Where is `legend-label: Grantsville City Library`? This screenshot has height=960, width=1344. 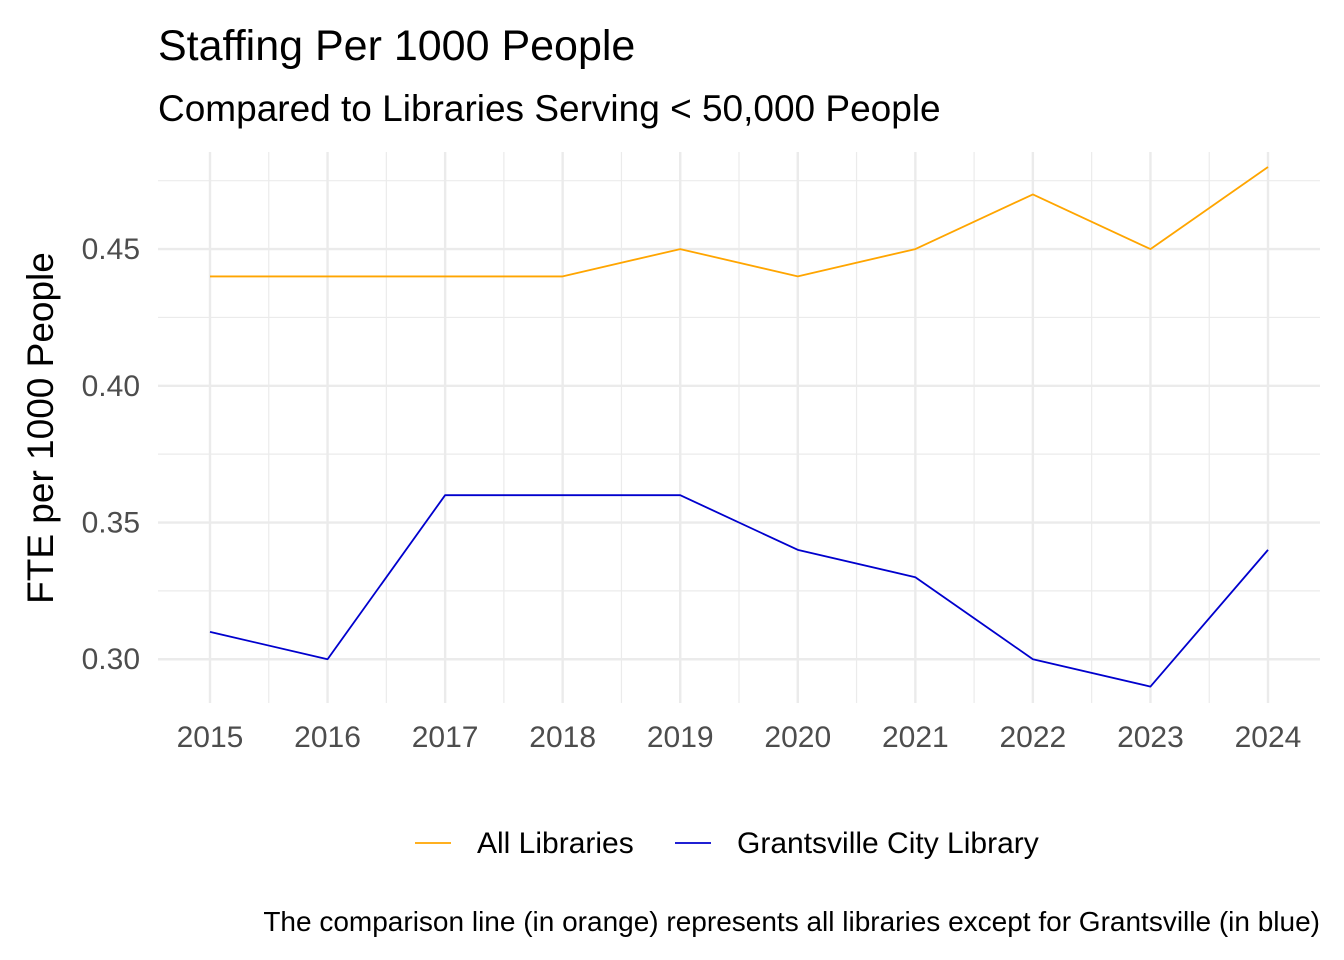
legend-label: Grantsville City Library is located at coordinates (888, 843).